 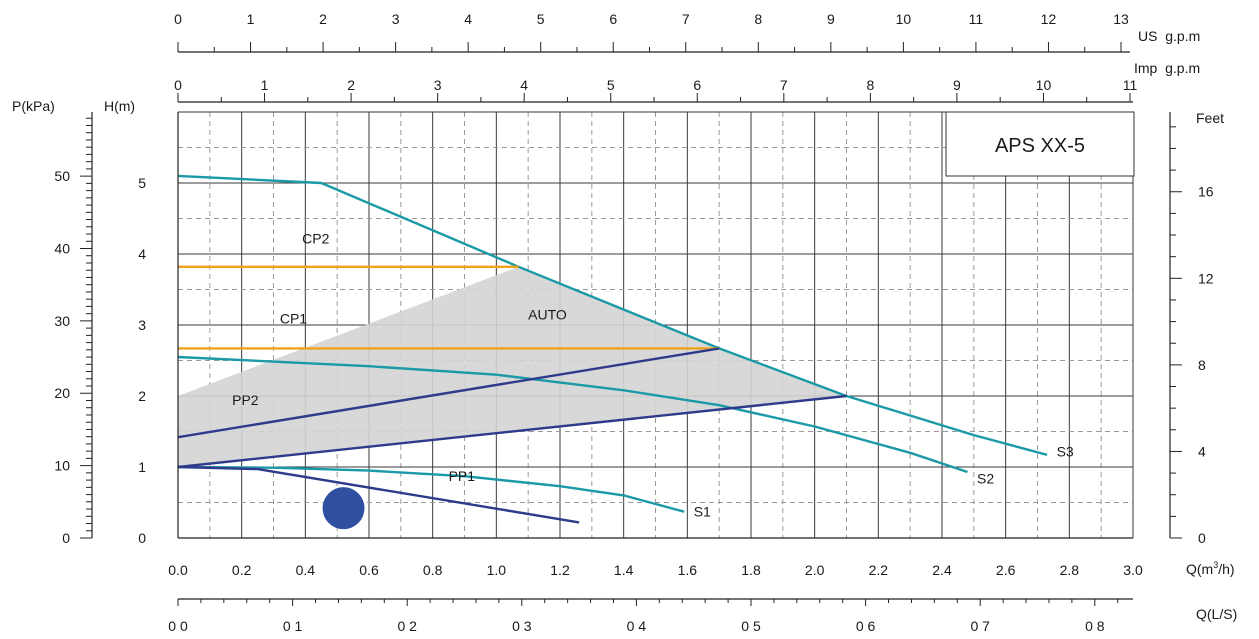 I want to click on y-tick-label-head: 2, so click(x=142, y=396).